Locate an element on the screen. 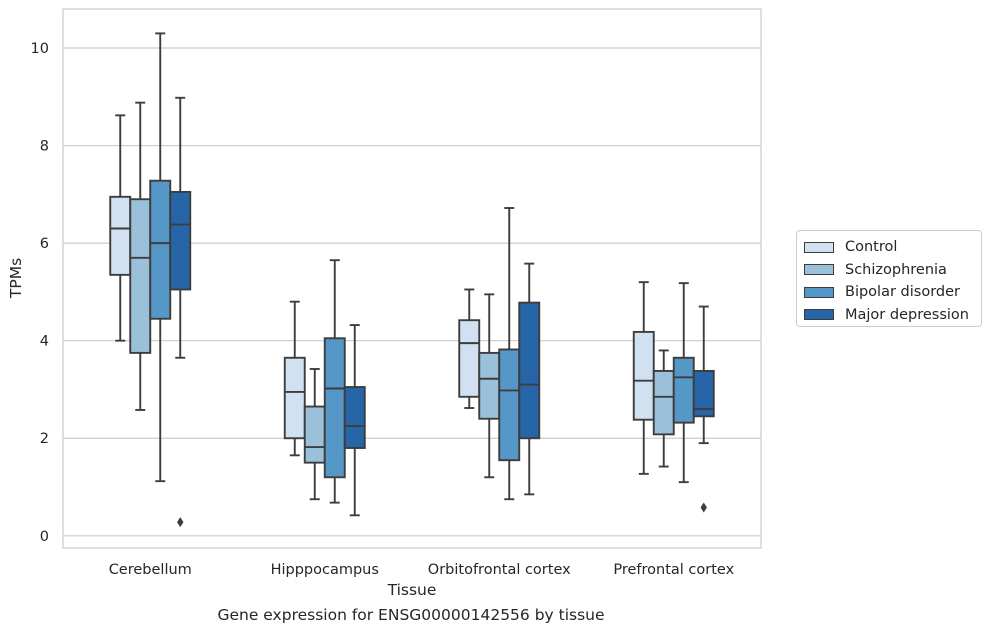  y-tick-label: 2 is located at coordinates (44, 439).